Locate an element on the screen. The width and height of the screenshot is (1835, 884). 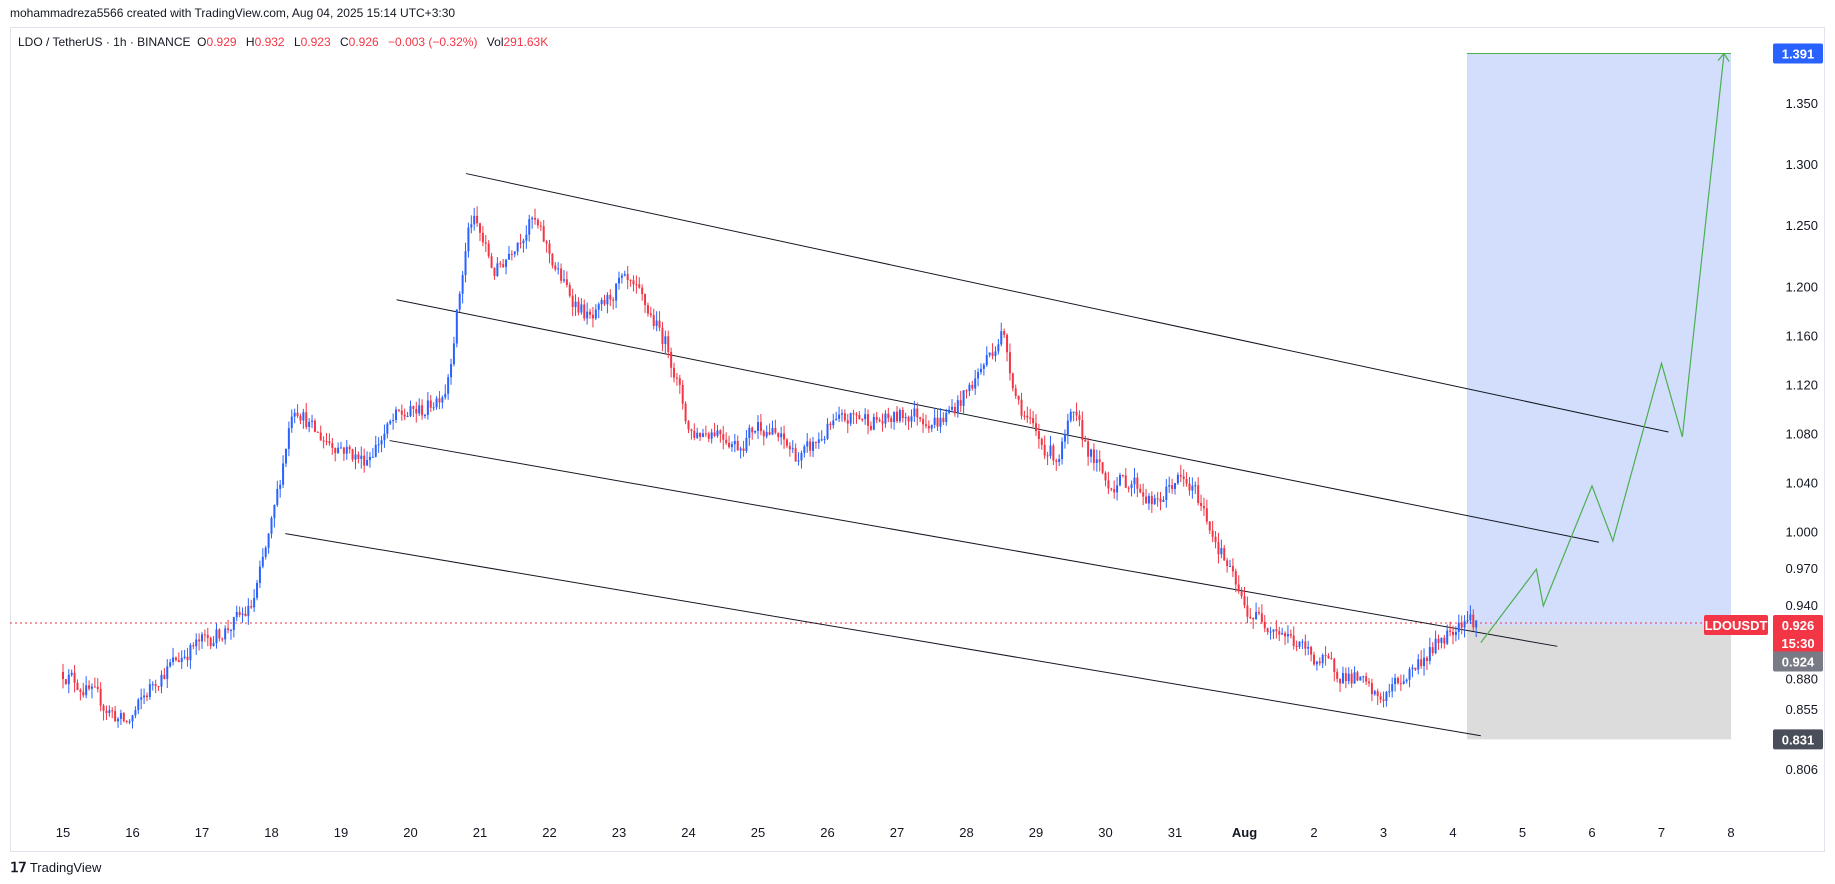
x-tick-label: 20 is located at coordinates (410, 832).